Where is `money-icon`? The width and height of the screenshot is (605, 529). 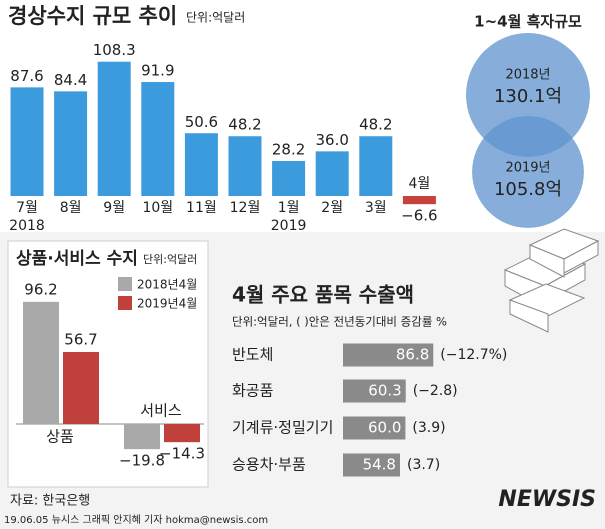
money-icon is located at coordinates (551, 280).